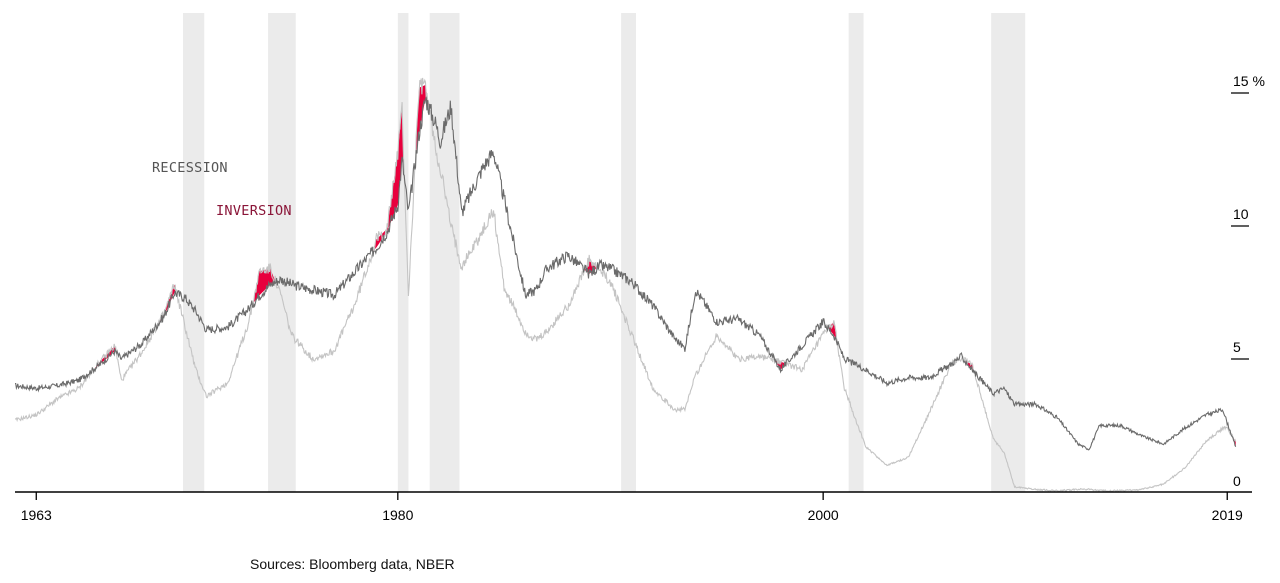 The height and width of the screenshot is (583, 1280). Describe the element at coordinates (254, 211) in the screenshot. I see `inversion-legend-label: INVERSION` at that location.